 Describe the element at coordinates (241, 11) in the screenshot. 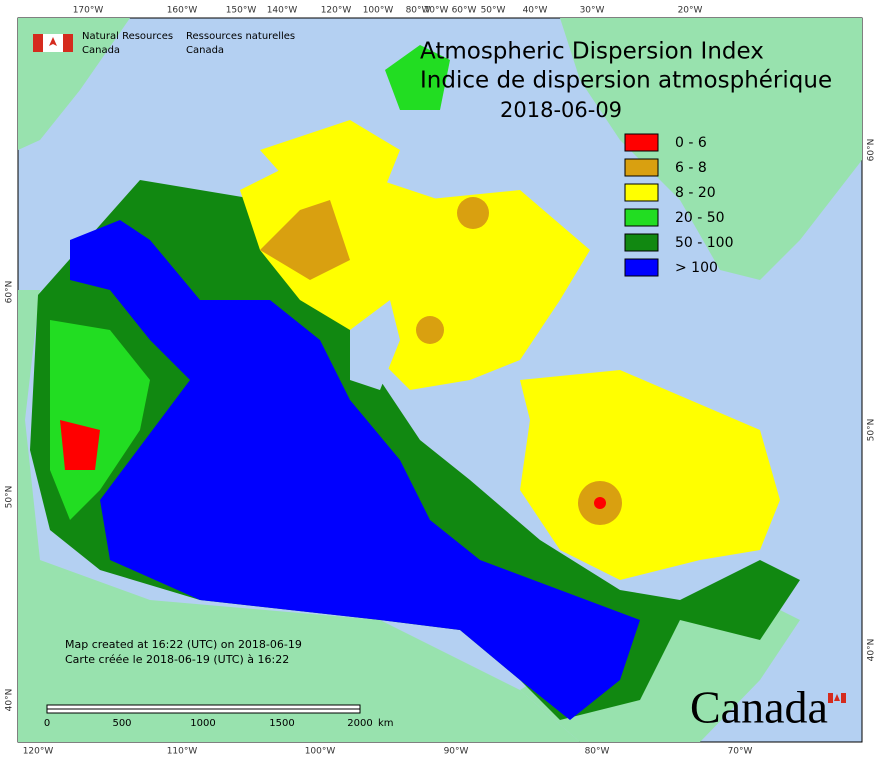

I see `graticule-label: 150°W` at that location.